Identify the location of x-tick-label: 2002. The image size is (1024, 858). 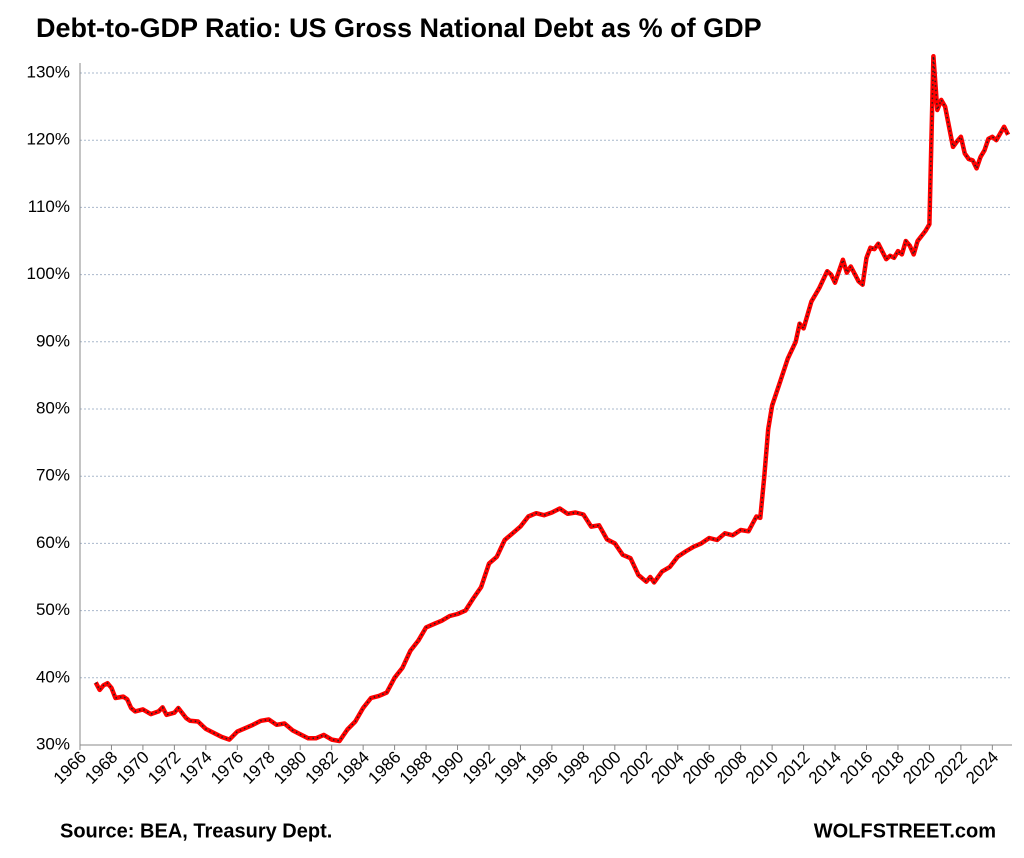
(636, 768).